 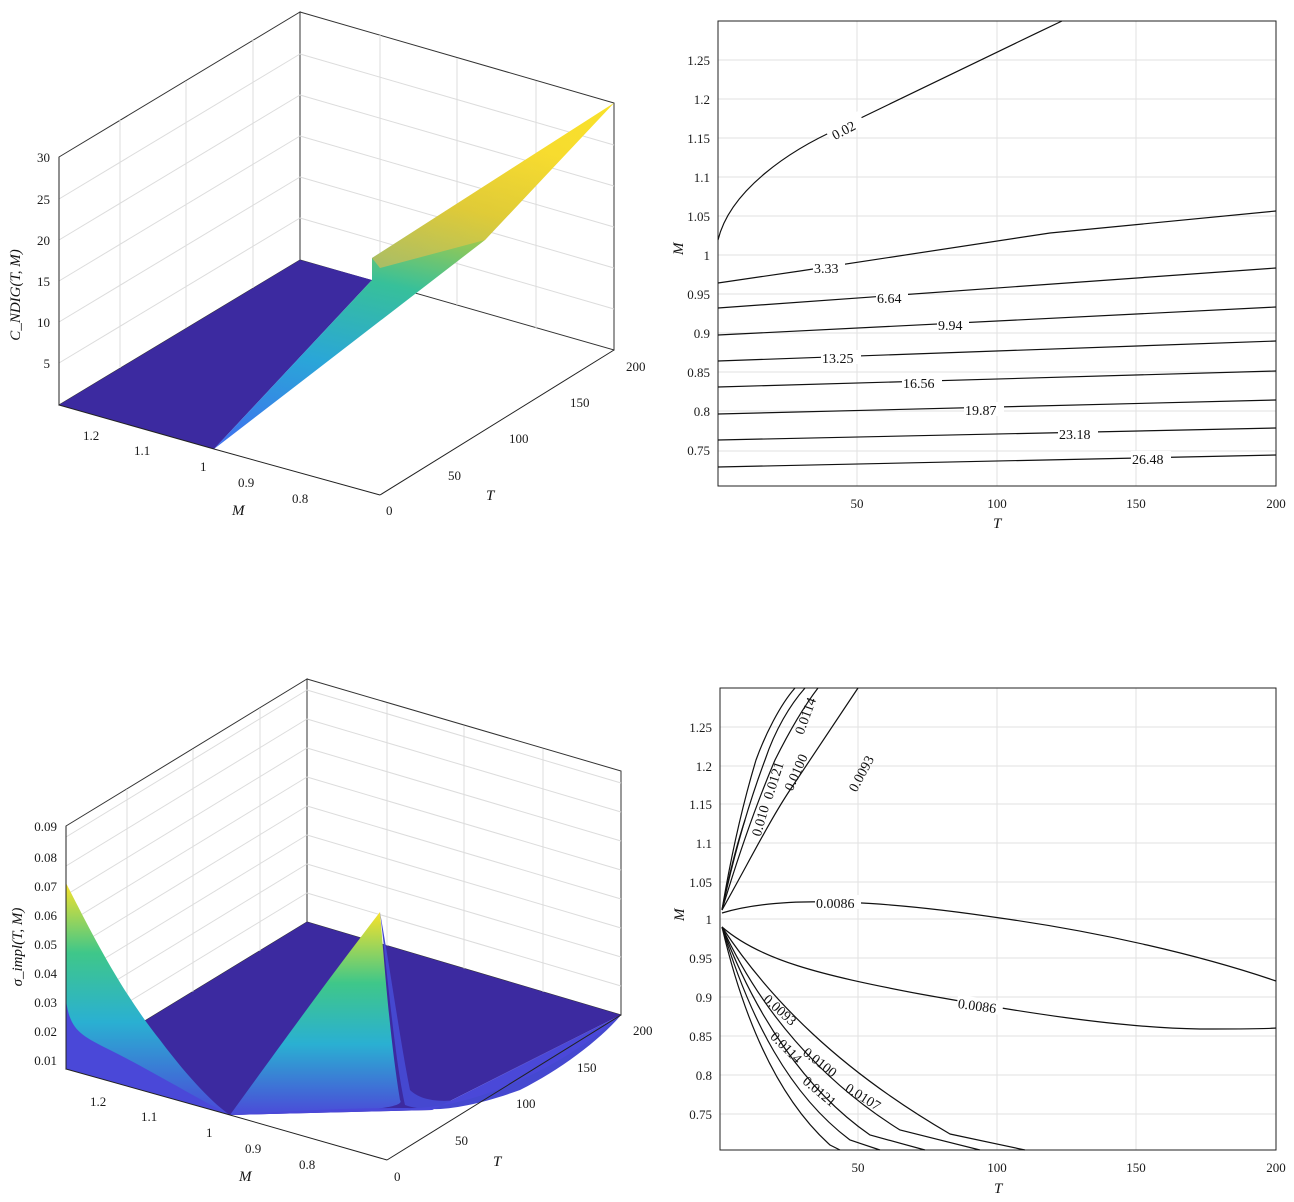 I want to click on m-tick: 1.2, so click(x=91, y=435).